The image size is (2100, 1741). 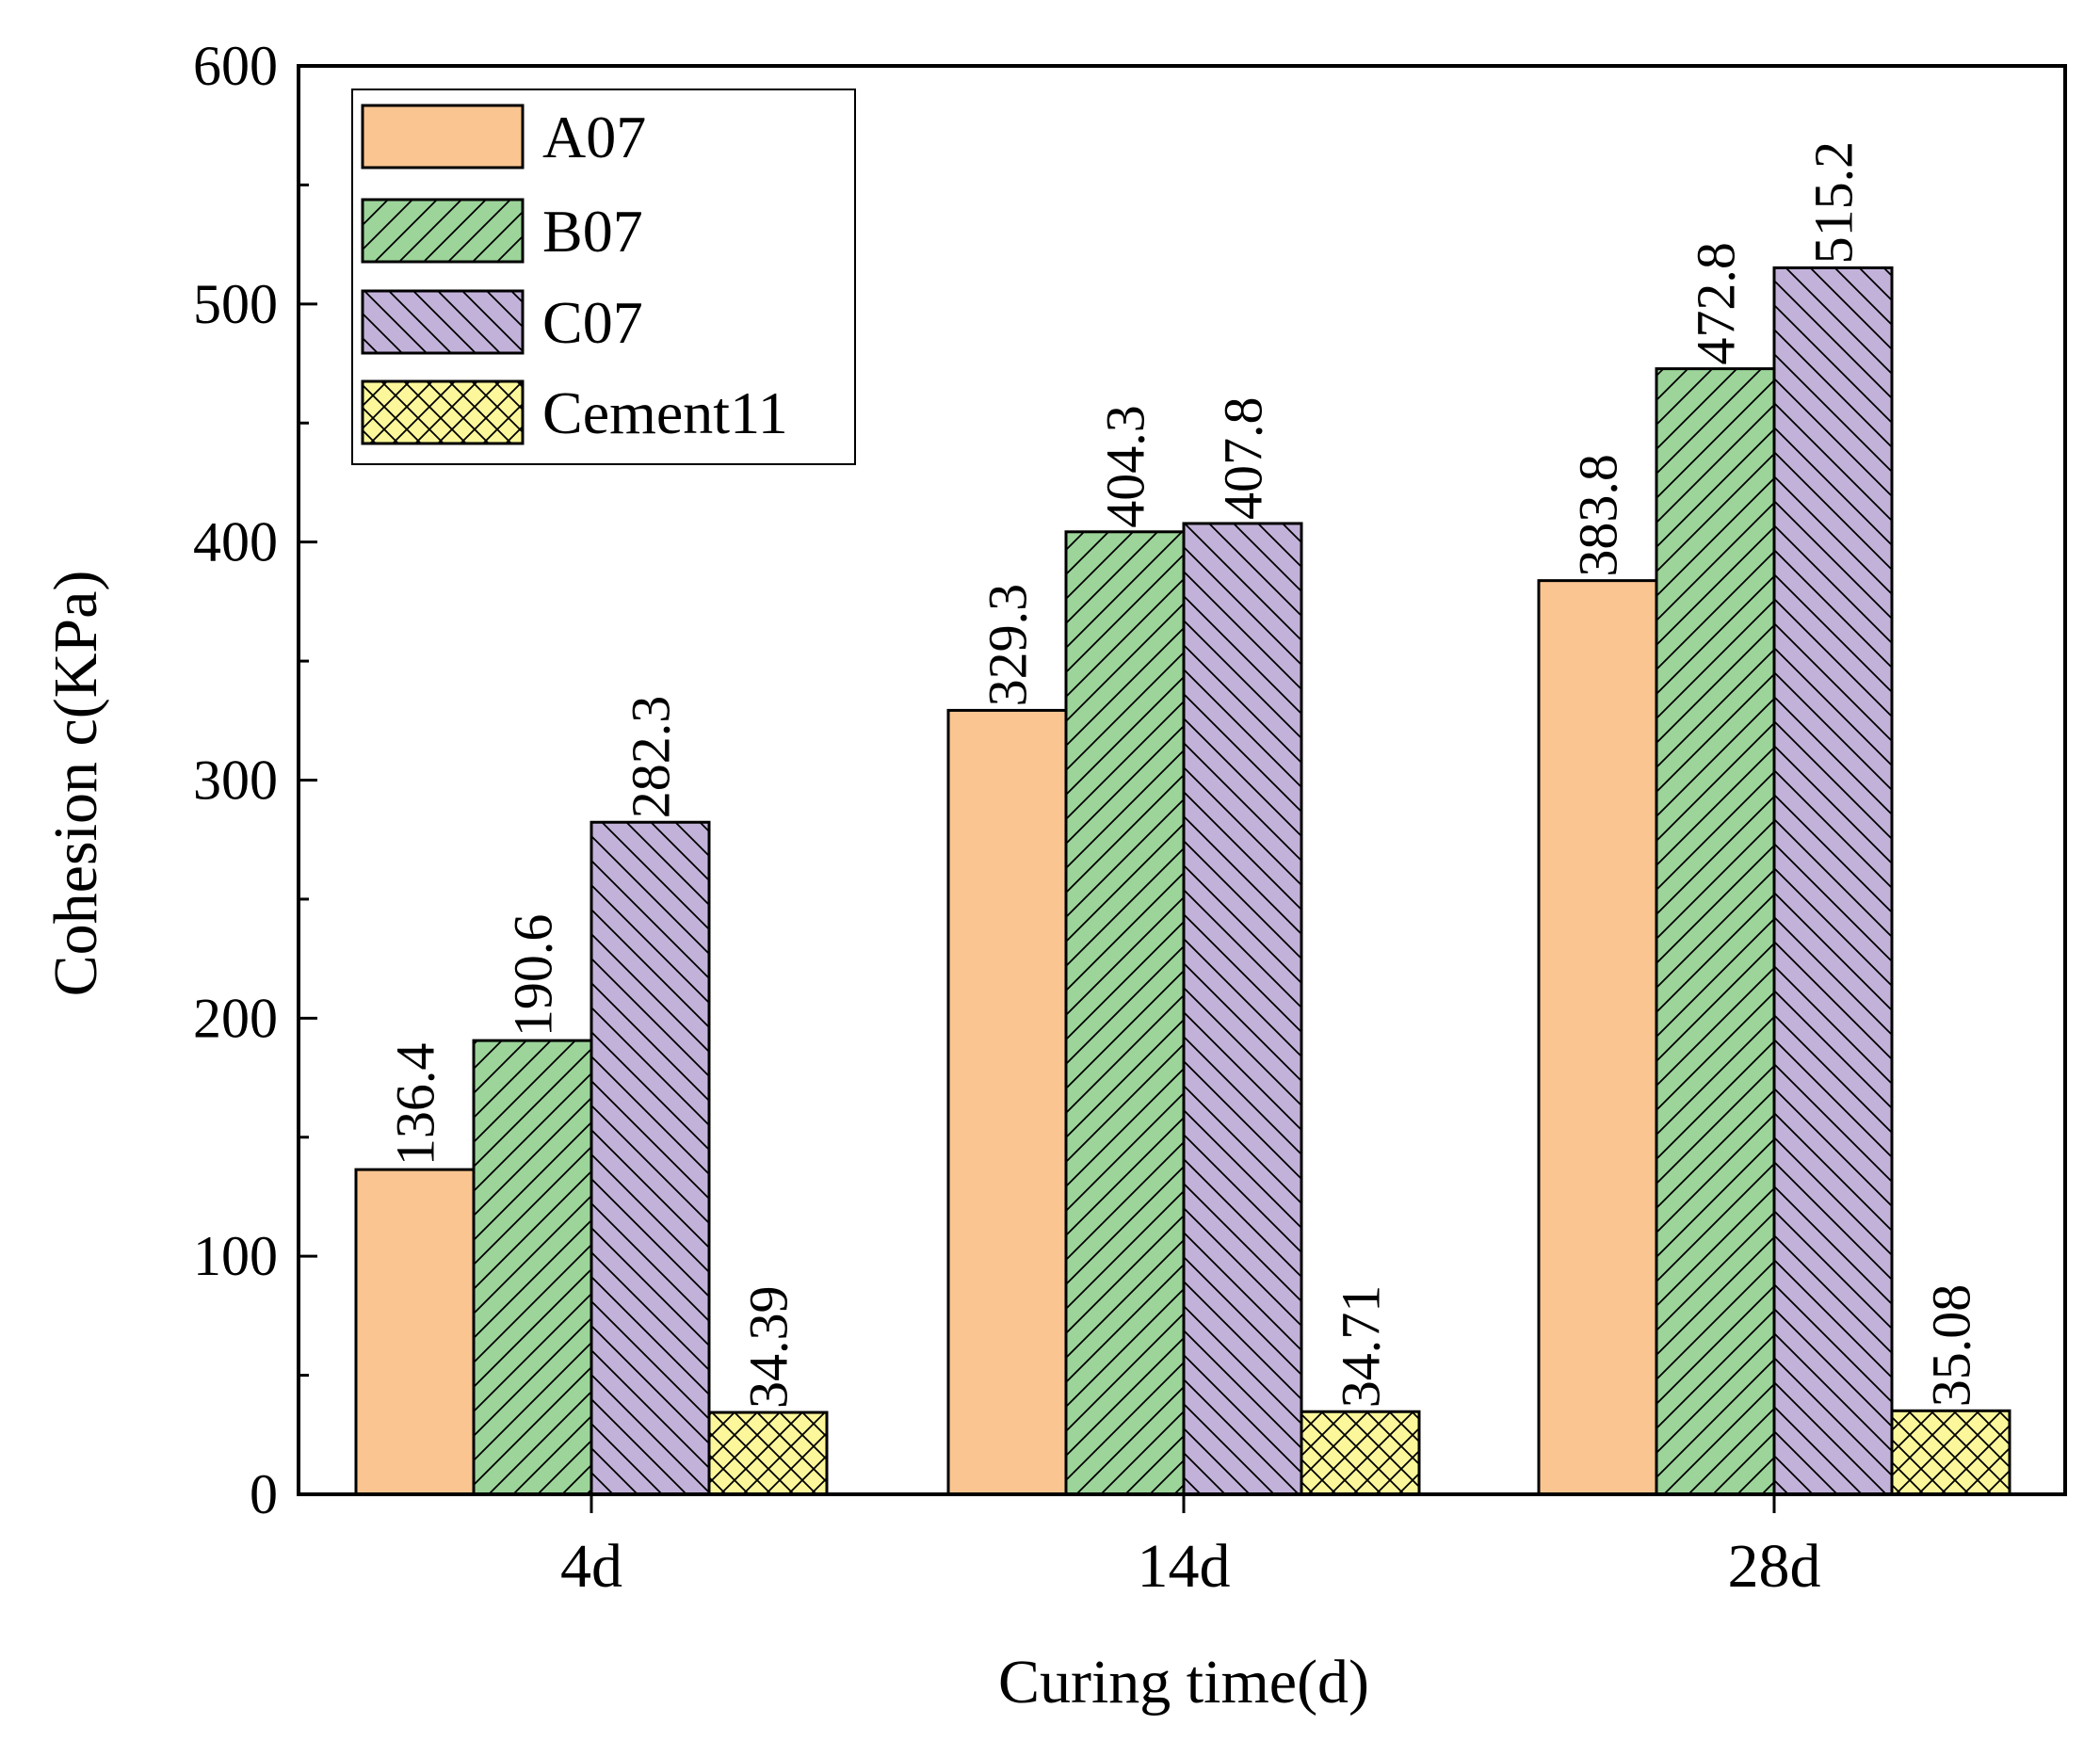 I want to click on y-tick-label: 300, so click(x=235, y=781).